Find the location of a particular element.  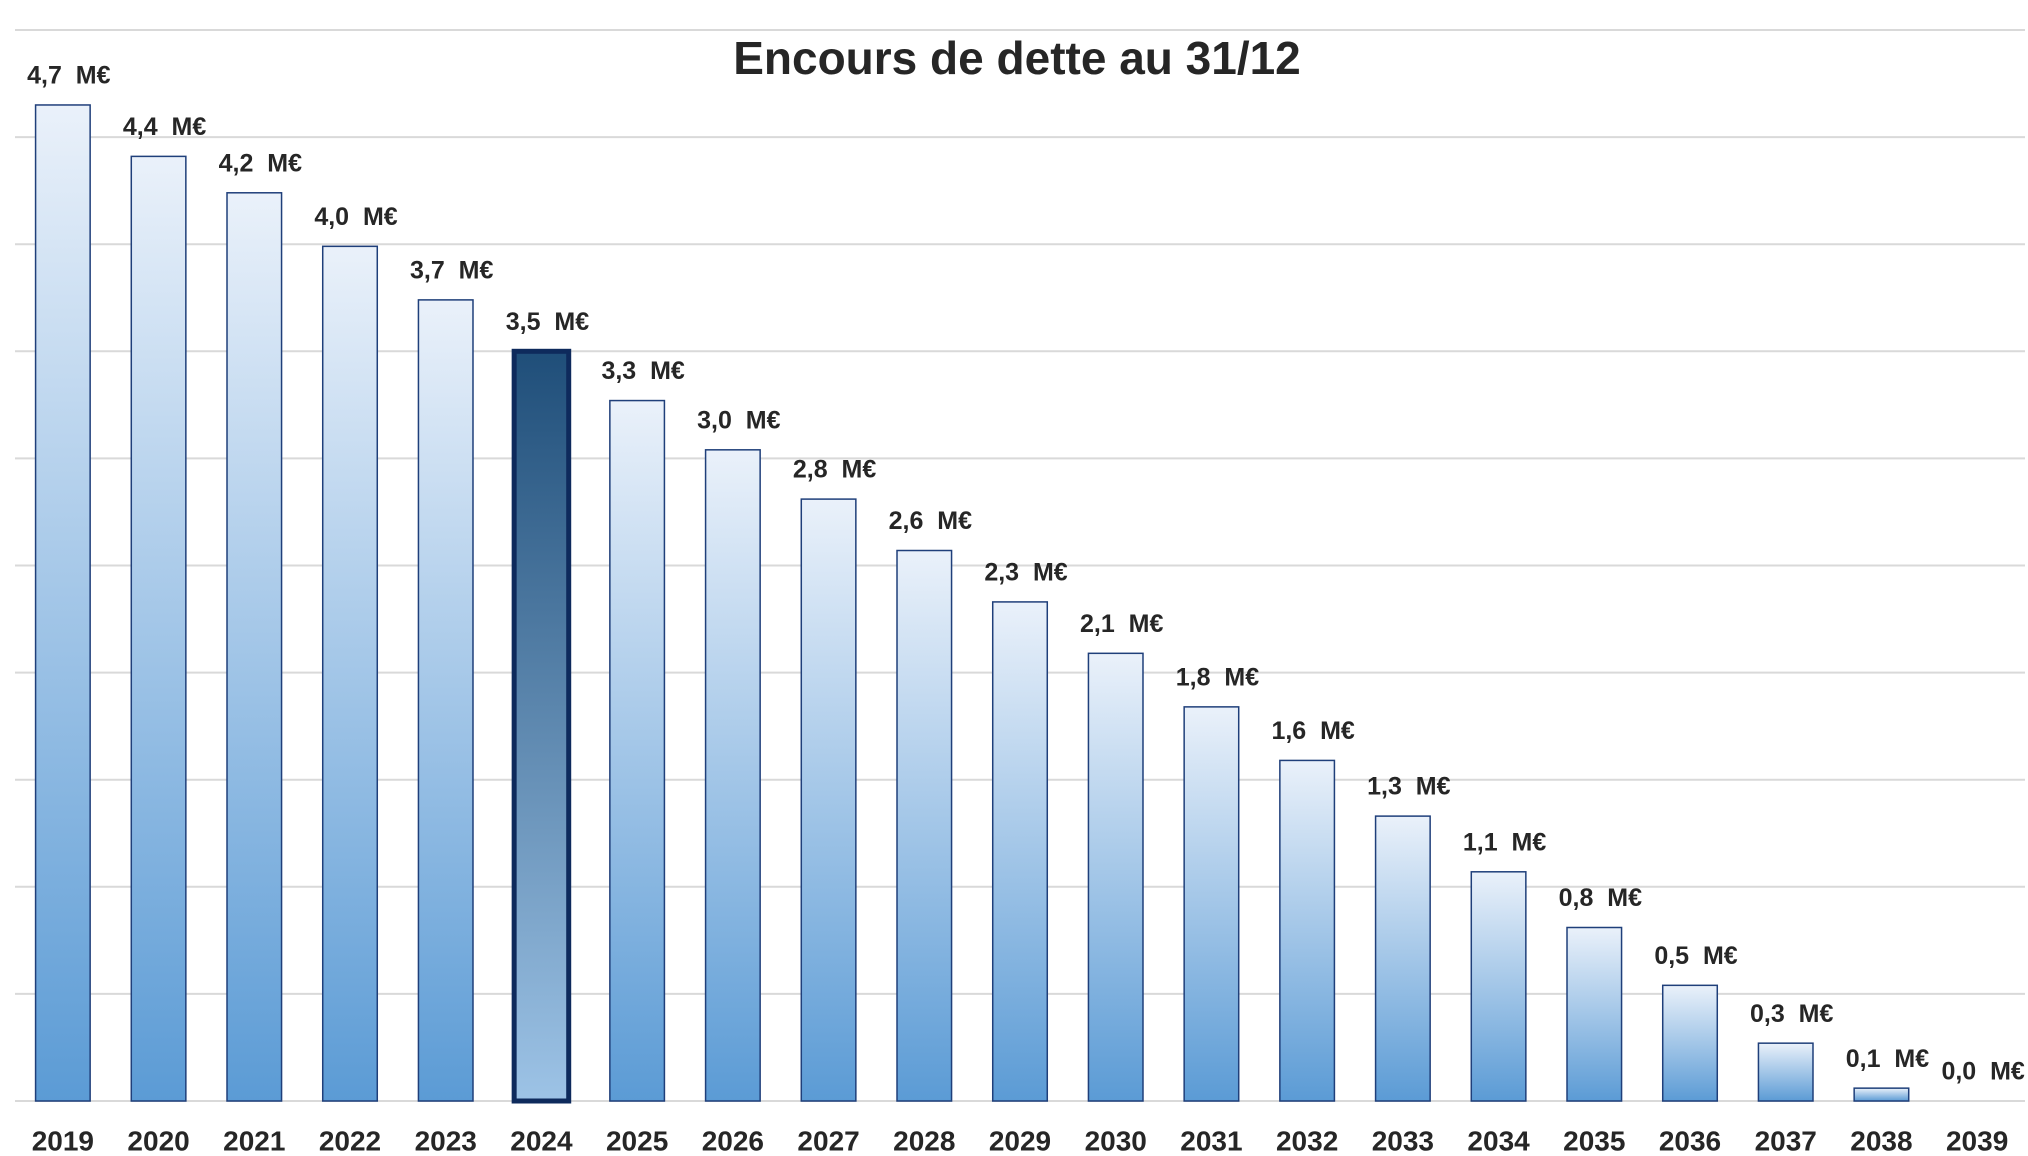

x-tick-label: 2035 is located at coordinates (1594, 1140).